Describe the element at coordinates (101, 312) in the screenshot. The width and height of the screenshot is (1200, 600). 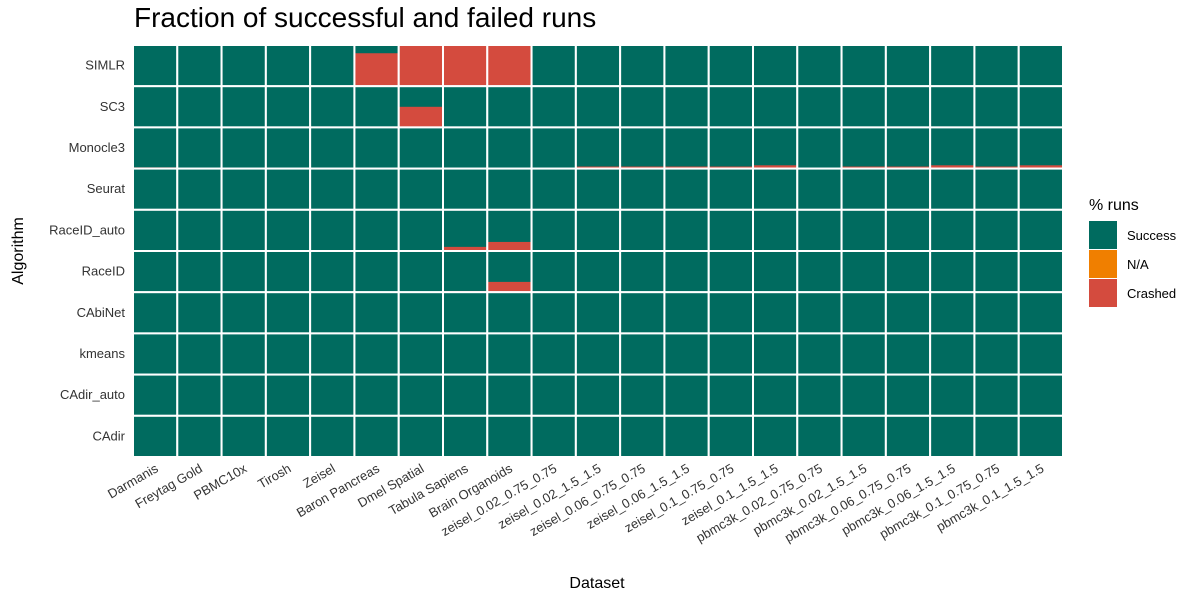
I see `y-tick-label: CAbiNet` at that location.